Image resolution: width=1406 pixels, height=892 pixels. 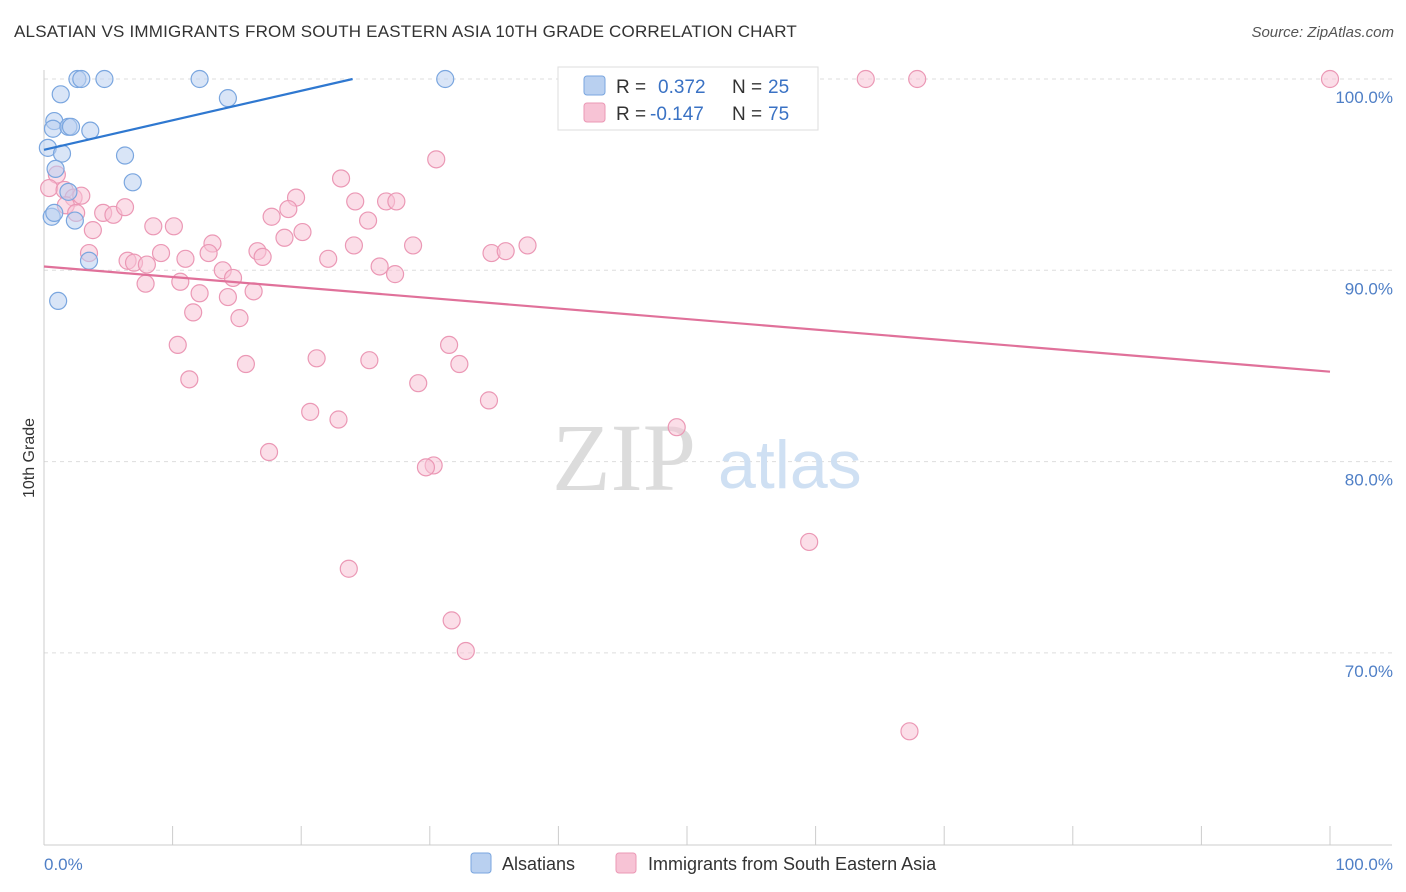 I want to click on series-legend-immigrants: Immigrants from South Eastern Asia, so click(x=792, y=864).